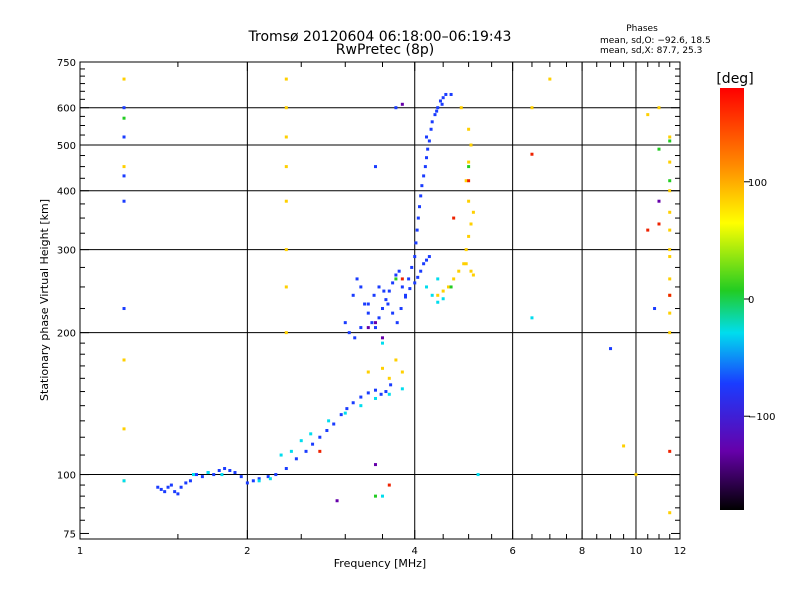 The height and width of the screenshot is (600, 800). Describe the element at coordinates (680, 551) in the screenshot. I see `x-tick-label: 12` at that location.